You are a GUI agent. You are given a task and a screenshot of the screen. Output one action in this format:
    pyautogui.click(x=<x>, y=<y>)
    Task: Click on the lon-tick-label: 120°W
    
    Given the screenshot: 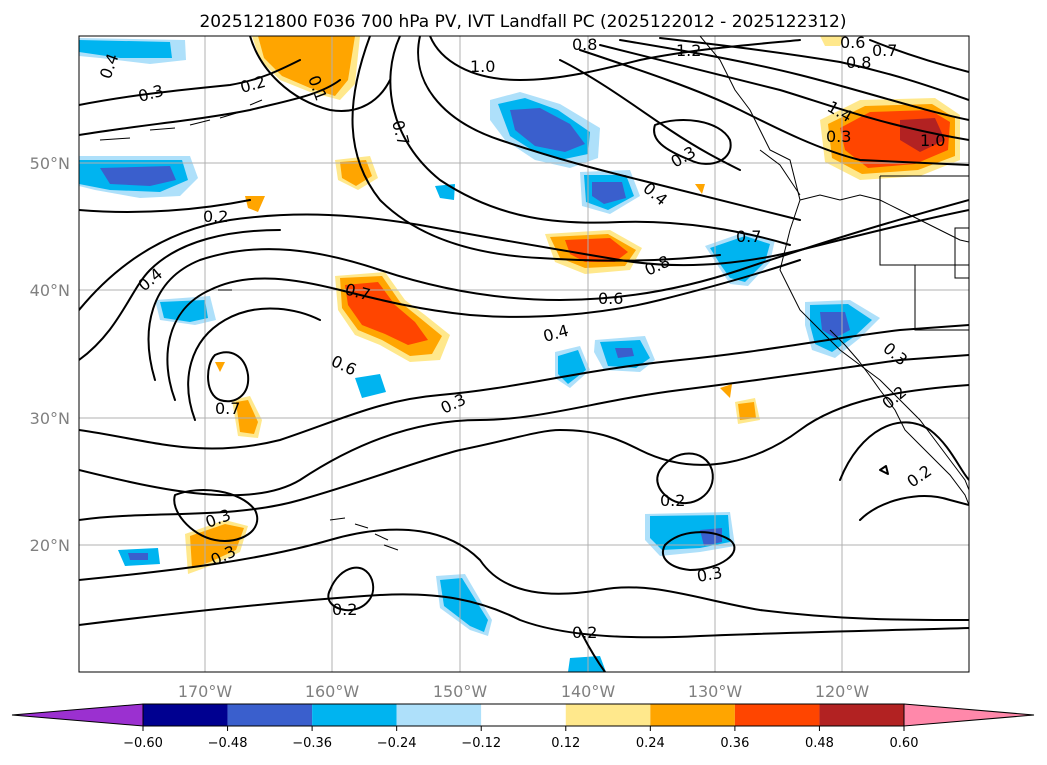 What is the action you would take?
    pyautogui.click(x=842, y=691)
    